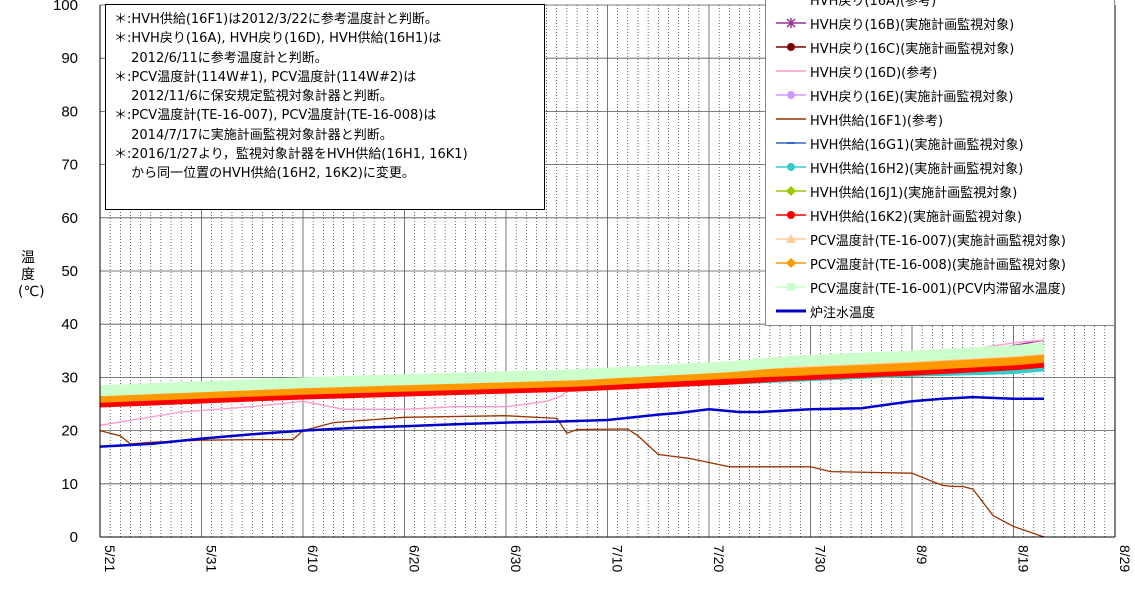 This screenshot has width=1135, height=600. I want to click on y-tick-label: 60, so click(69, 218).